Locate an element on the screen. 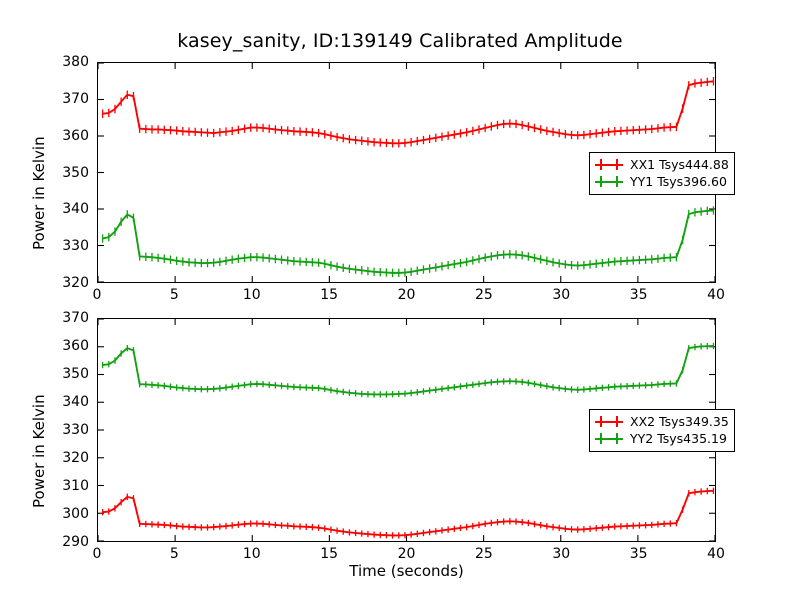 The height and width of the screenshot is (600, 800). legend-entry-label: XX1 Tsys444.88 is located at coordinates (679, 164).